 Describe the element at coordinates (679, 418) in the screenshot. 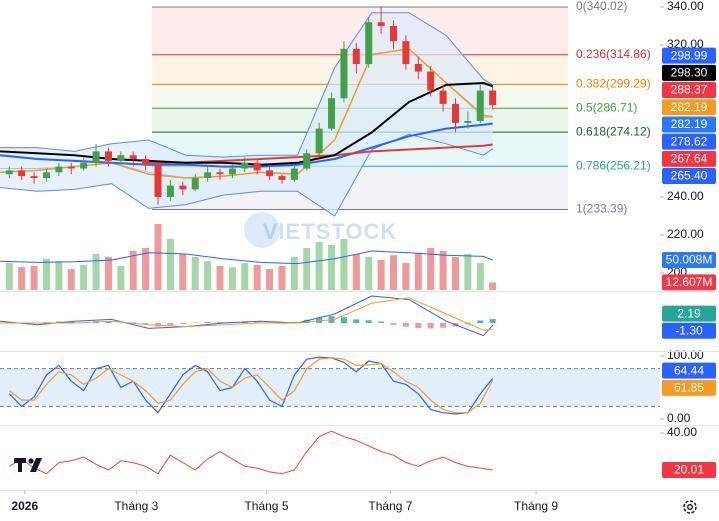

I see `y-tick-label: 0.00` at that location.